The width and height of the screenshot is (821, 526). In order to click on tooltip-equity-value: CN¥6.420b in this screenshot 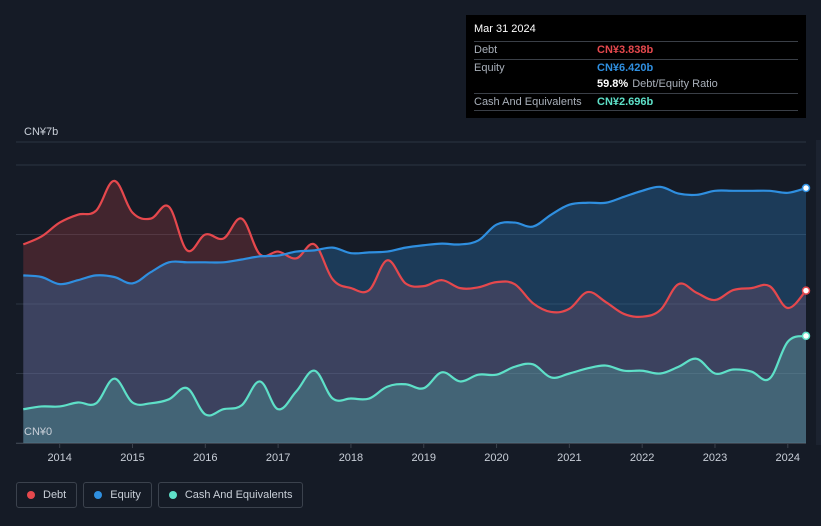, I will do `click(625, 67)`.